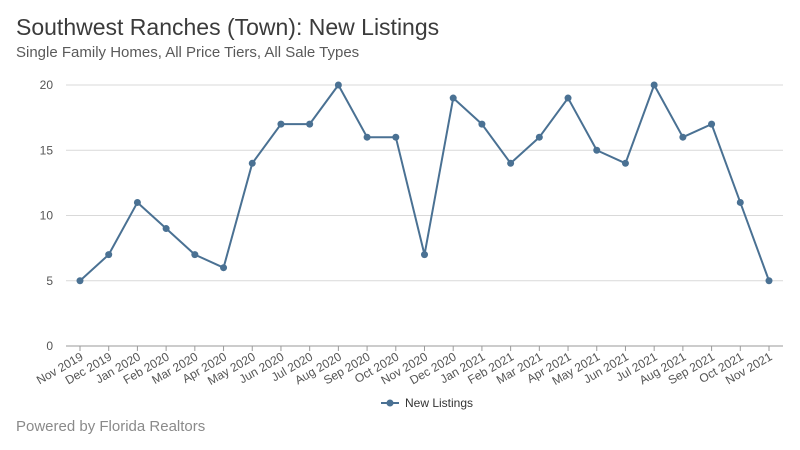 This screenshot has height=450, width=800. Describe the element at coordinates (49, 346) in the screenshot. I see `y-tick-label: 0` at that location.